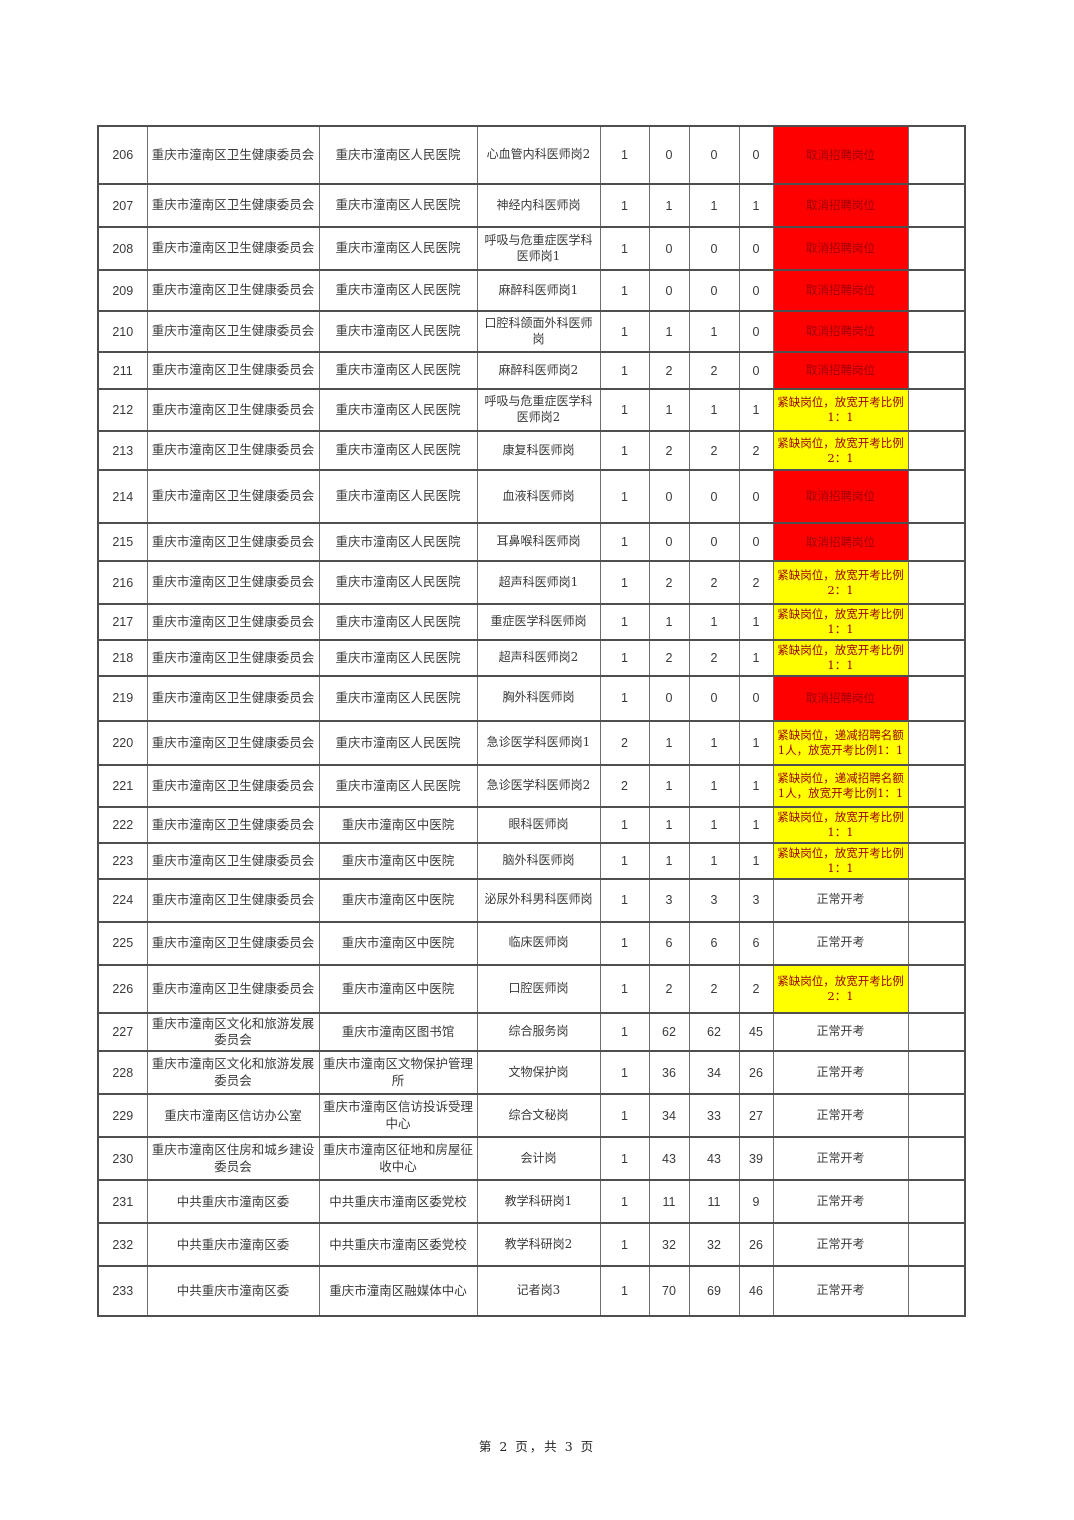 This screenshot has height=1520, width=1074. Describe the element at coordinates (122, 155) in the screenshot. I see `row-number-cell: 206` at that location.